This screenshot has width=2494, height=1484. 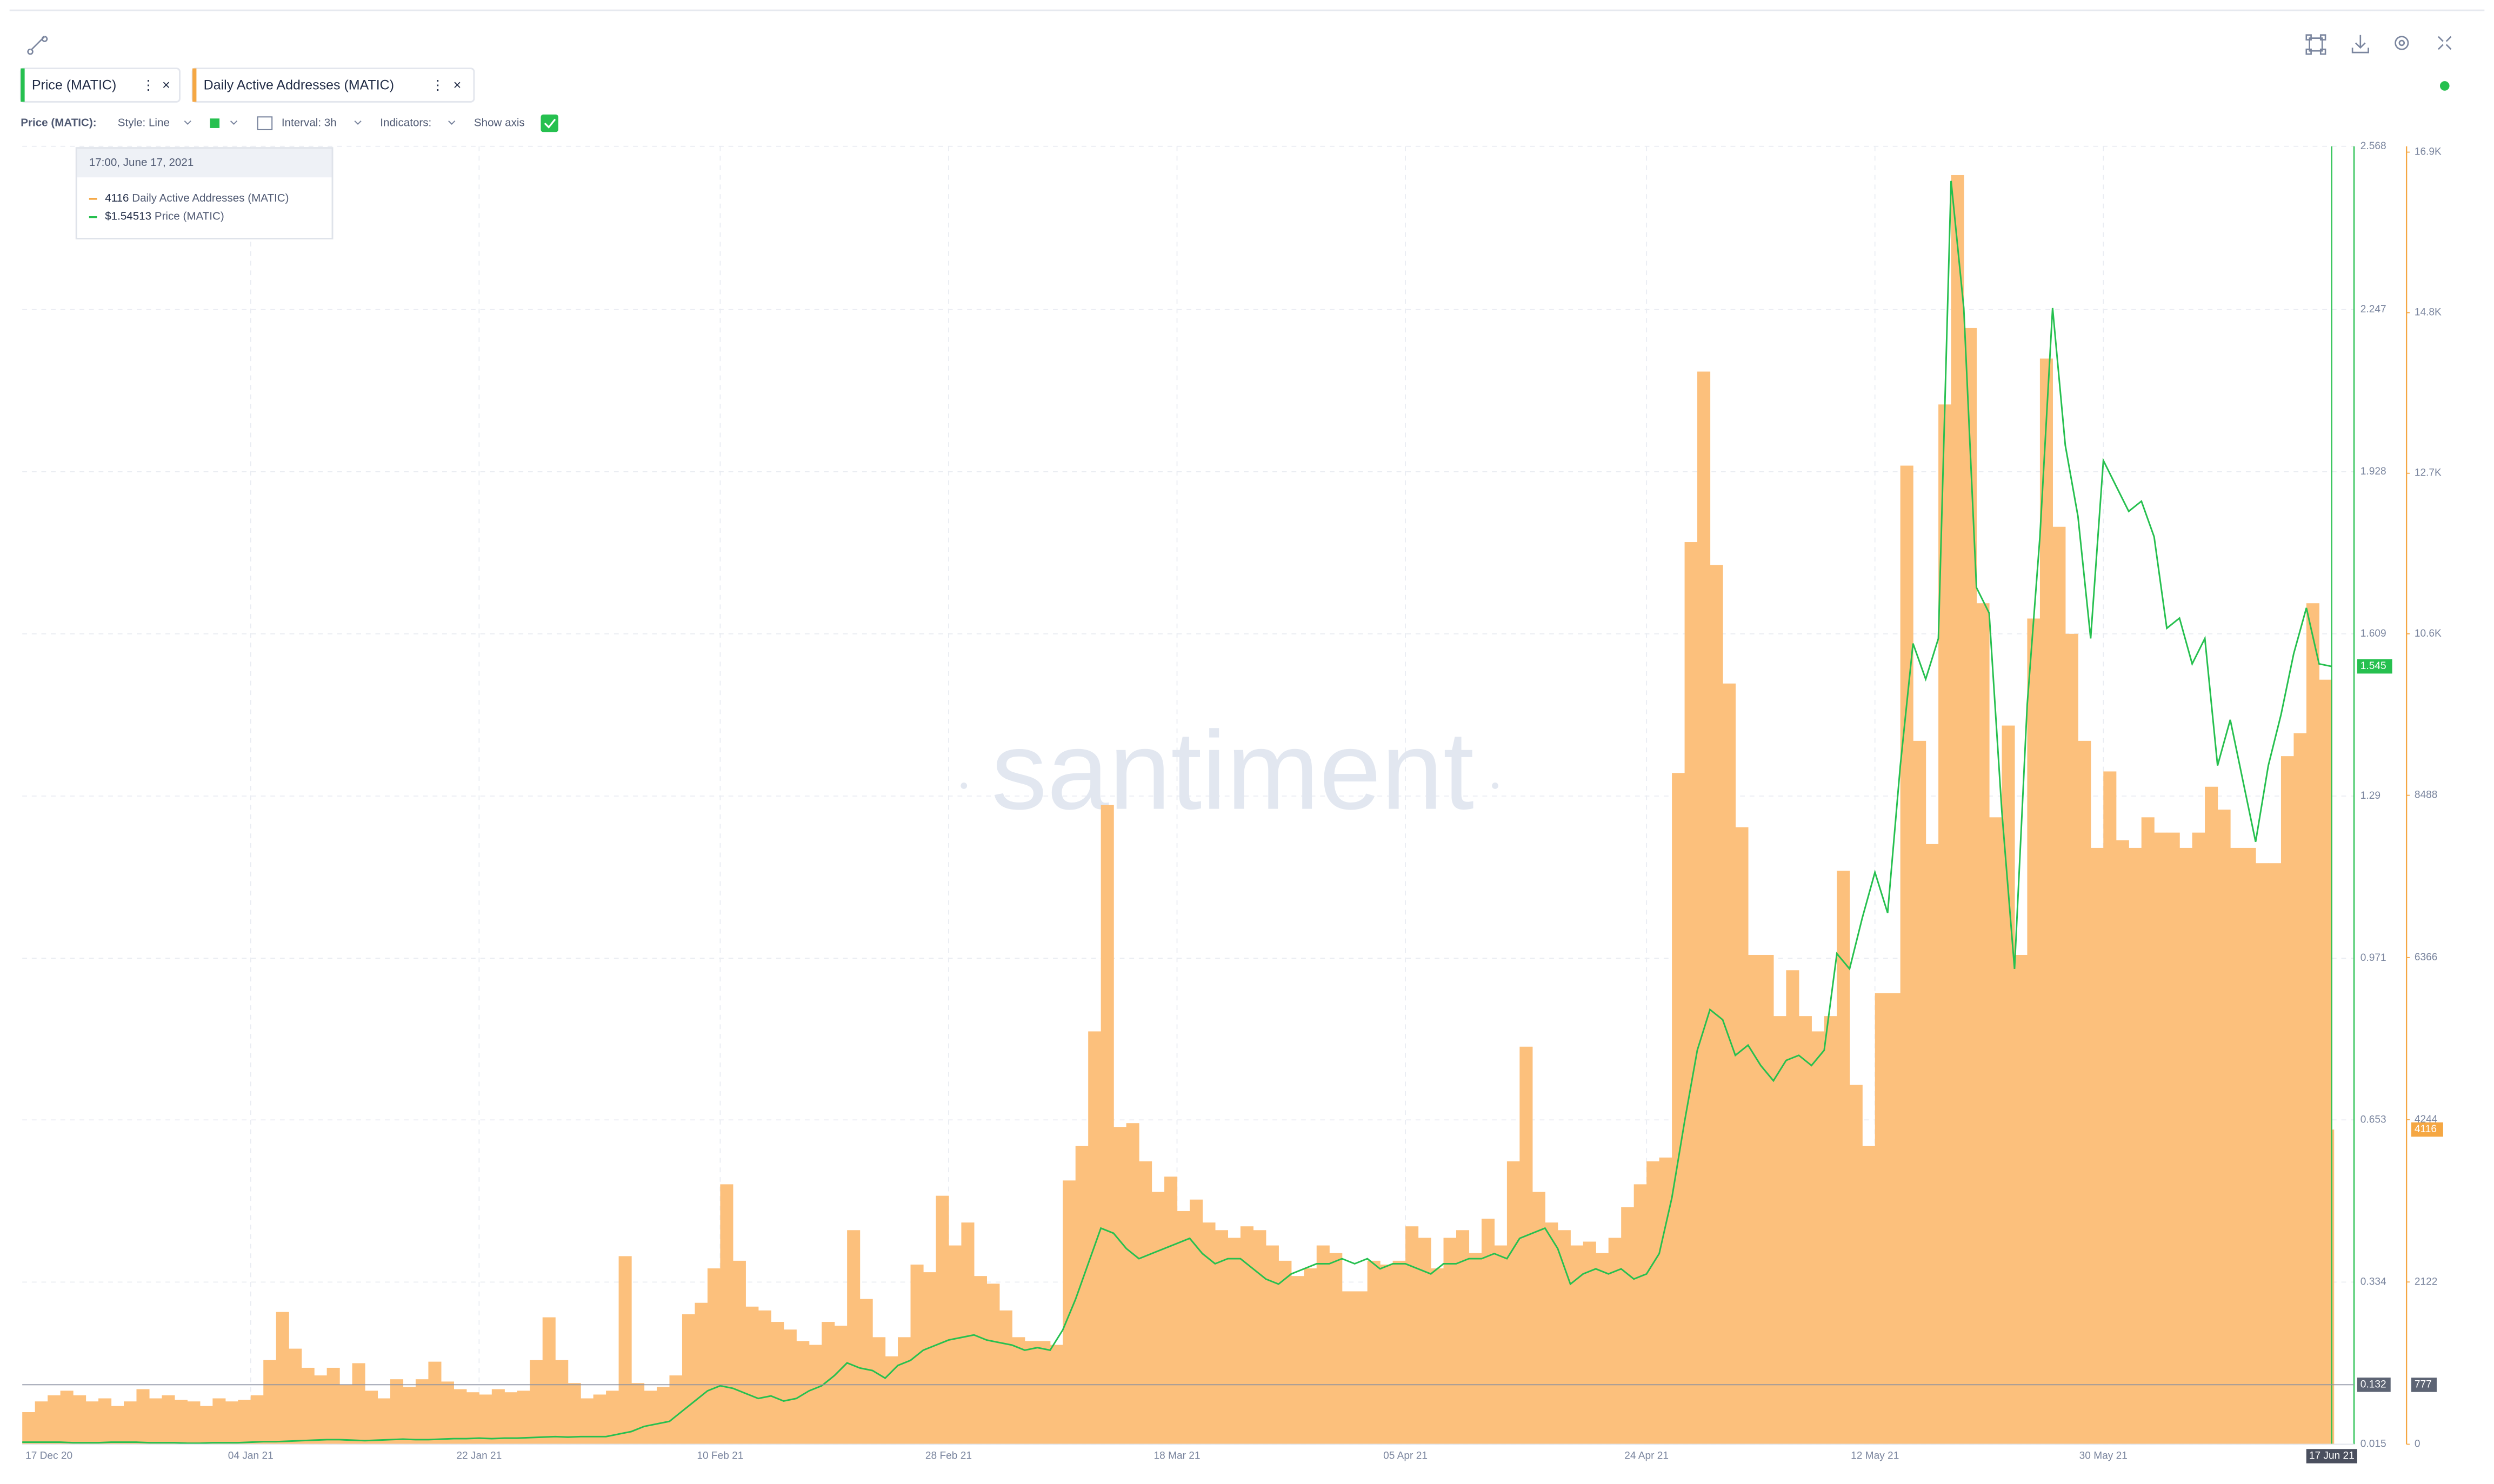 I want to click on y-tick-label: 2.247, so click(x=2373, y=309).